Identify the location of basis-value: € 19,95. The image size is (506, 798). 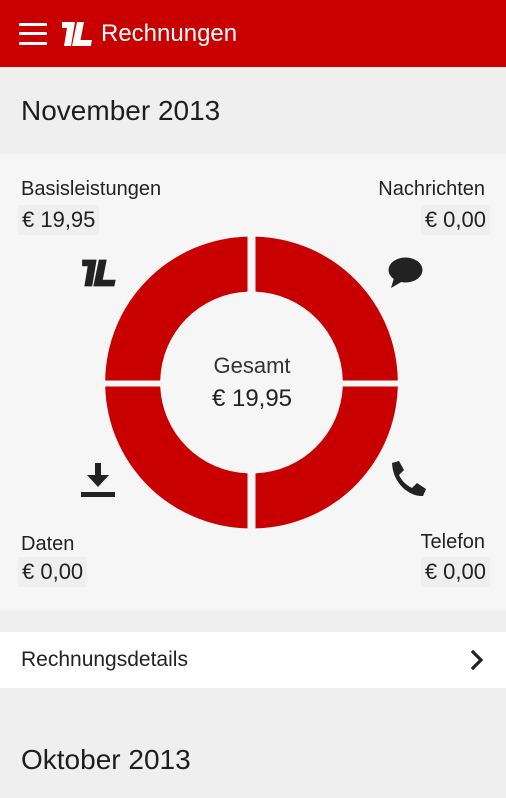
(59, 220).